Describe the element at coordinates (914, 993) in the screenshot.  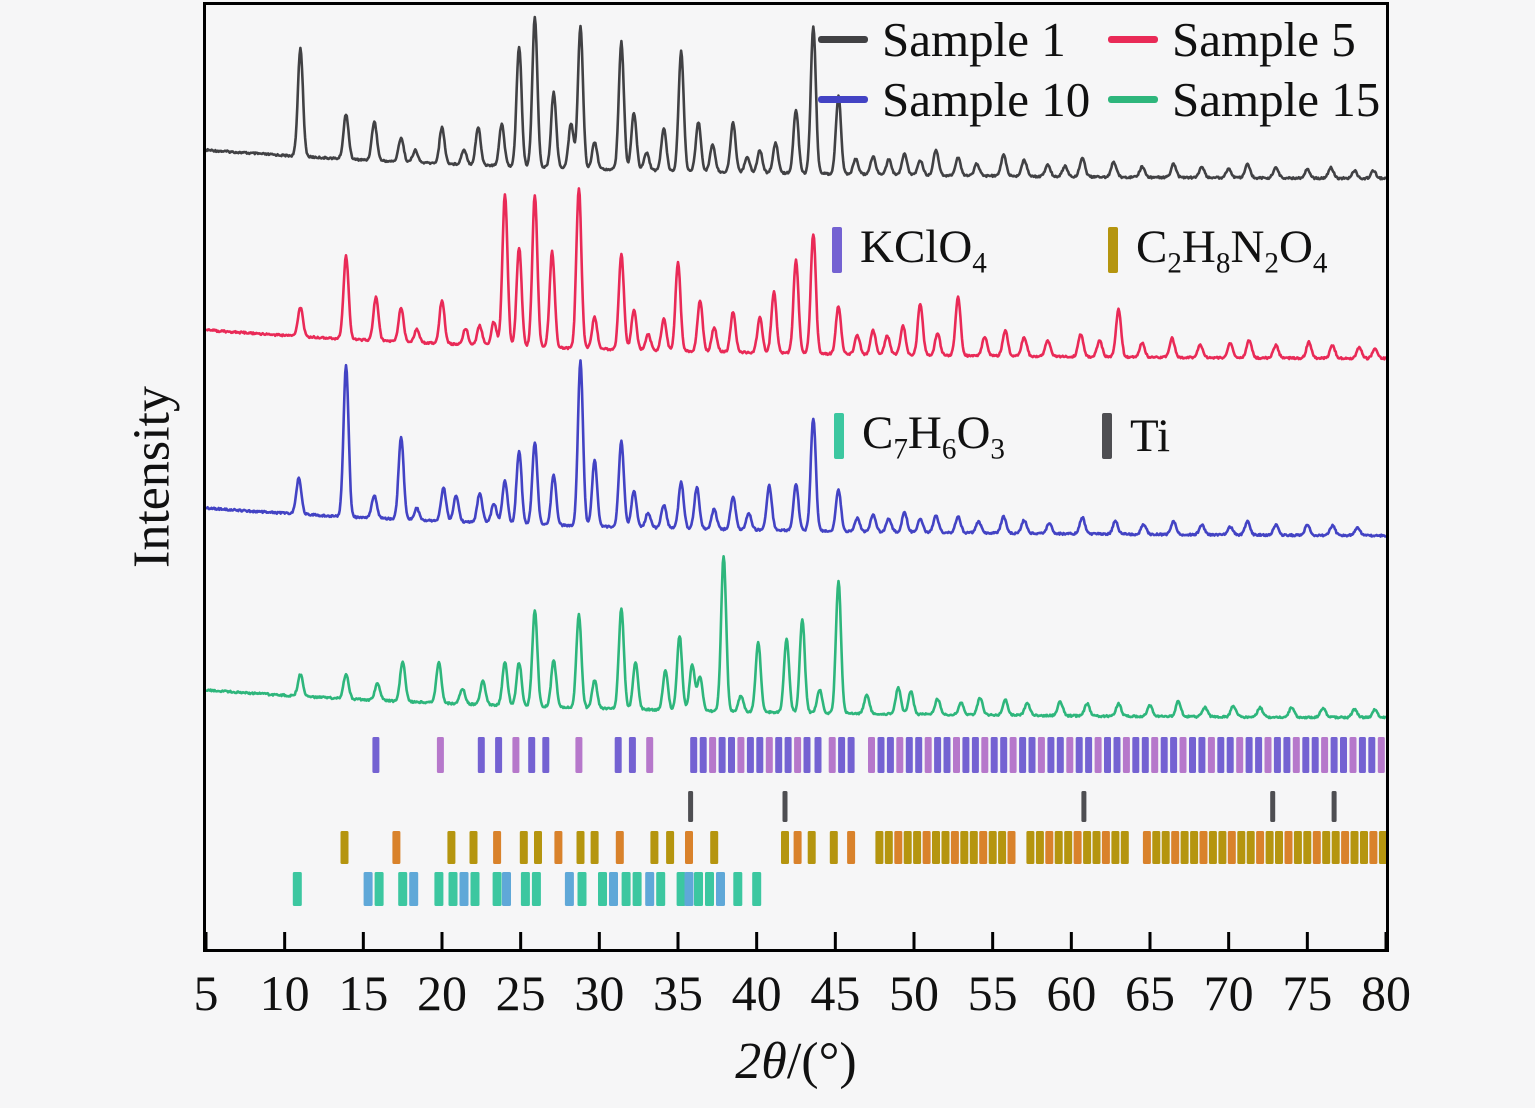
I see `svg-text: 50` at that location.